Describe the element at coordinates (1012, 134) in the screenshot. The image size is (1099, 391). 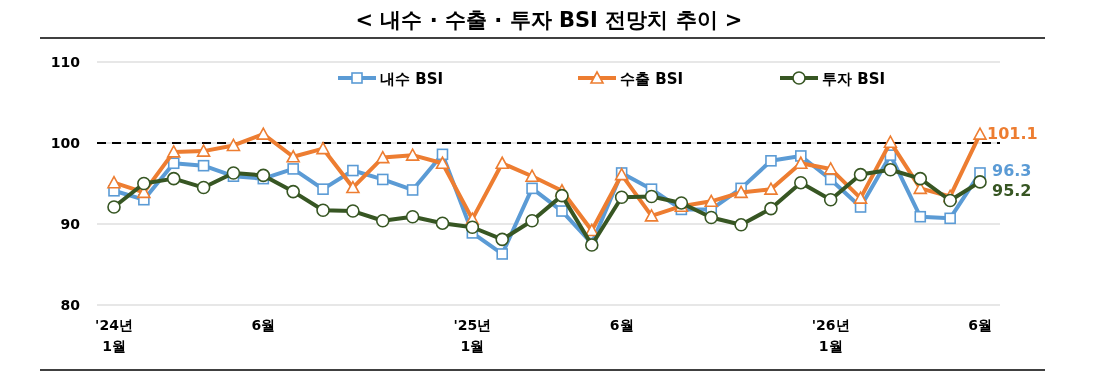
I see `data-label: 101.1` at that location.